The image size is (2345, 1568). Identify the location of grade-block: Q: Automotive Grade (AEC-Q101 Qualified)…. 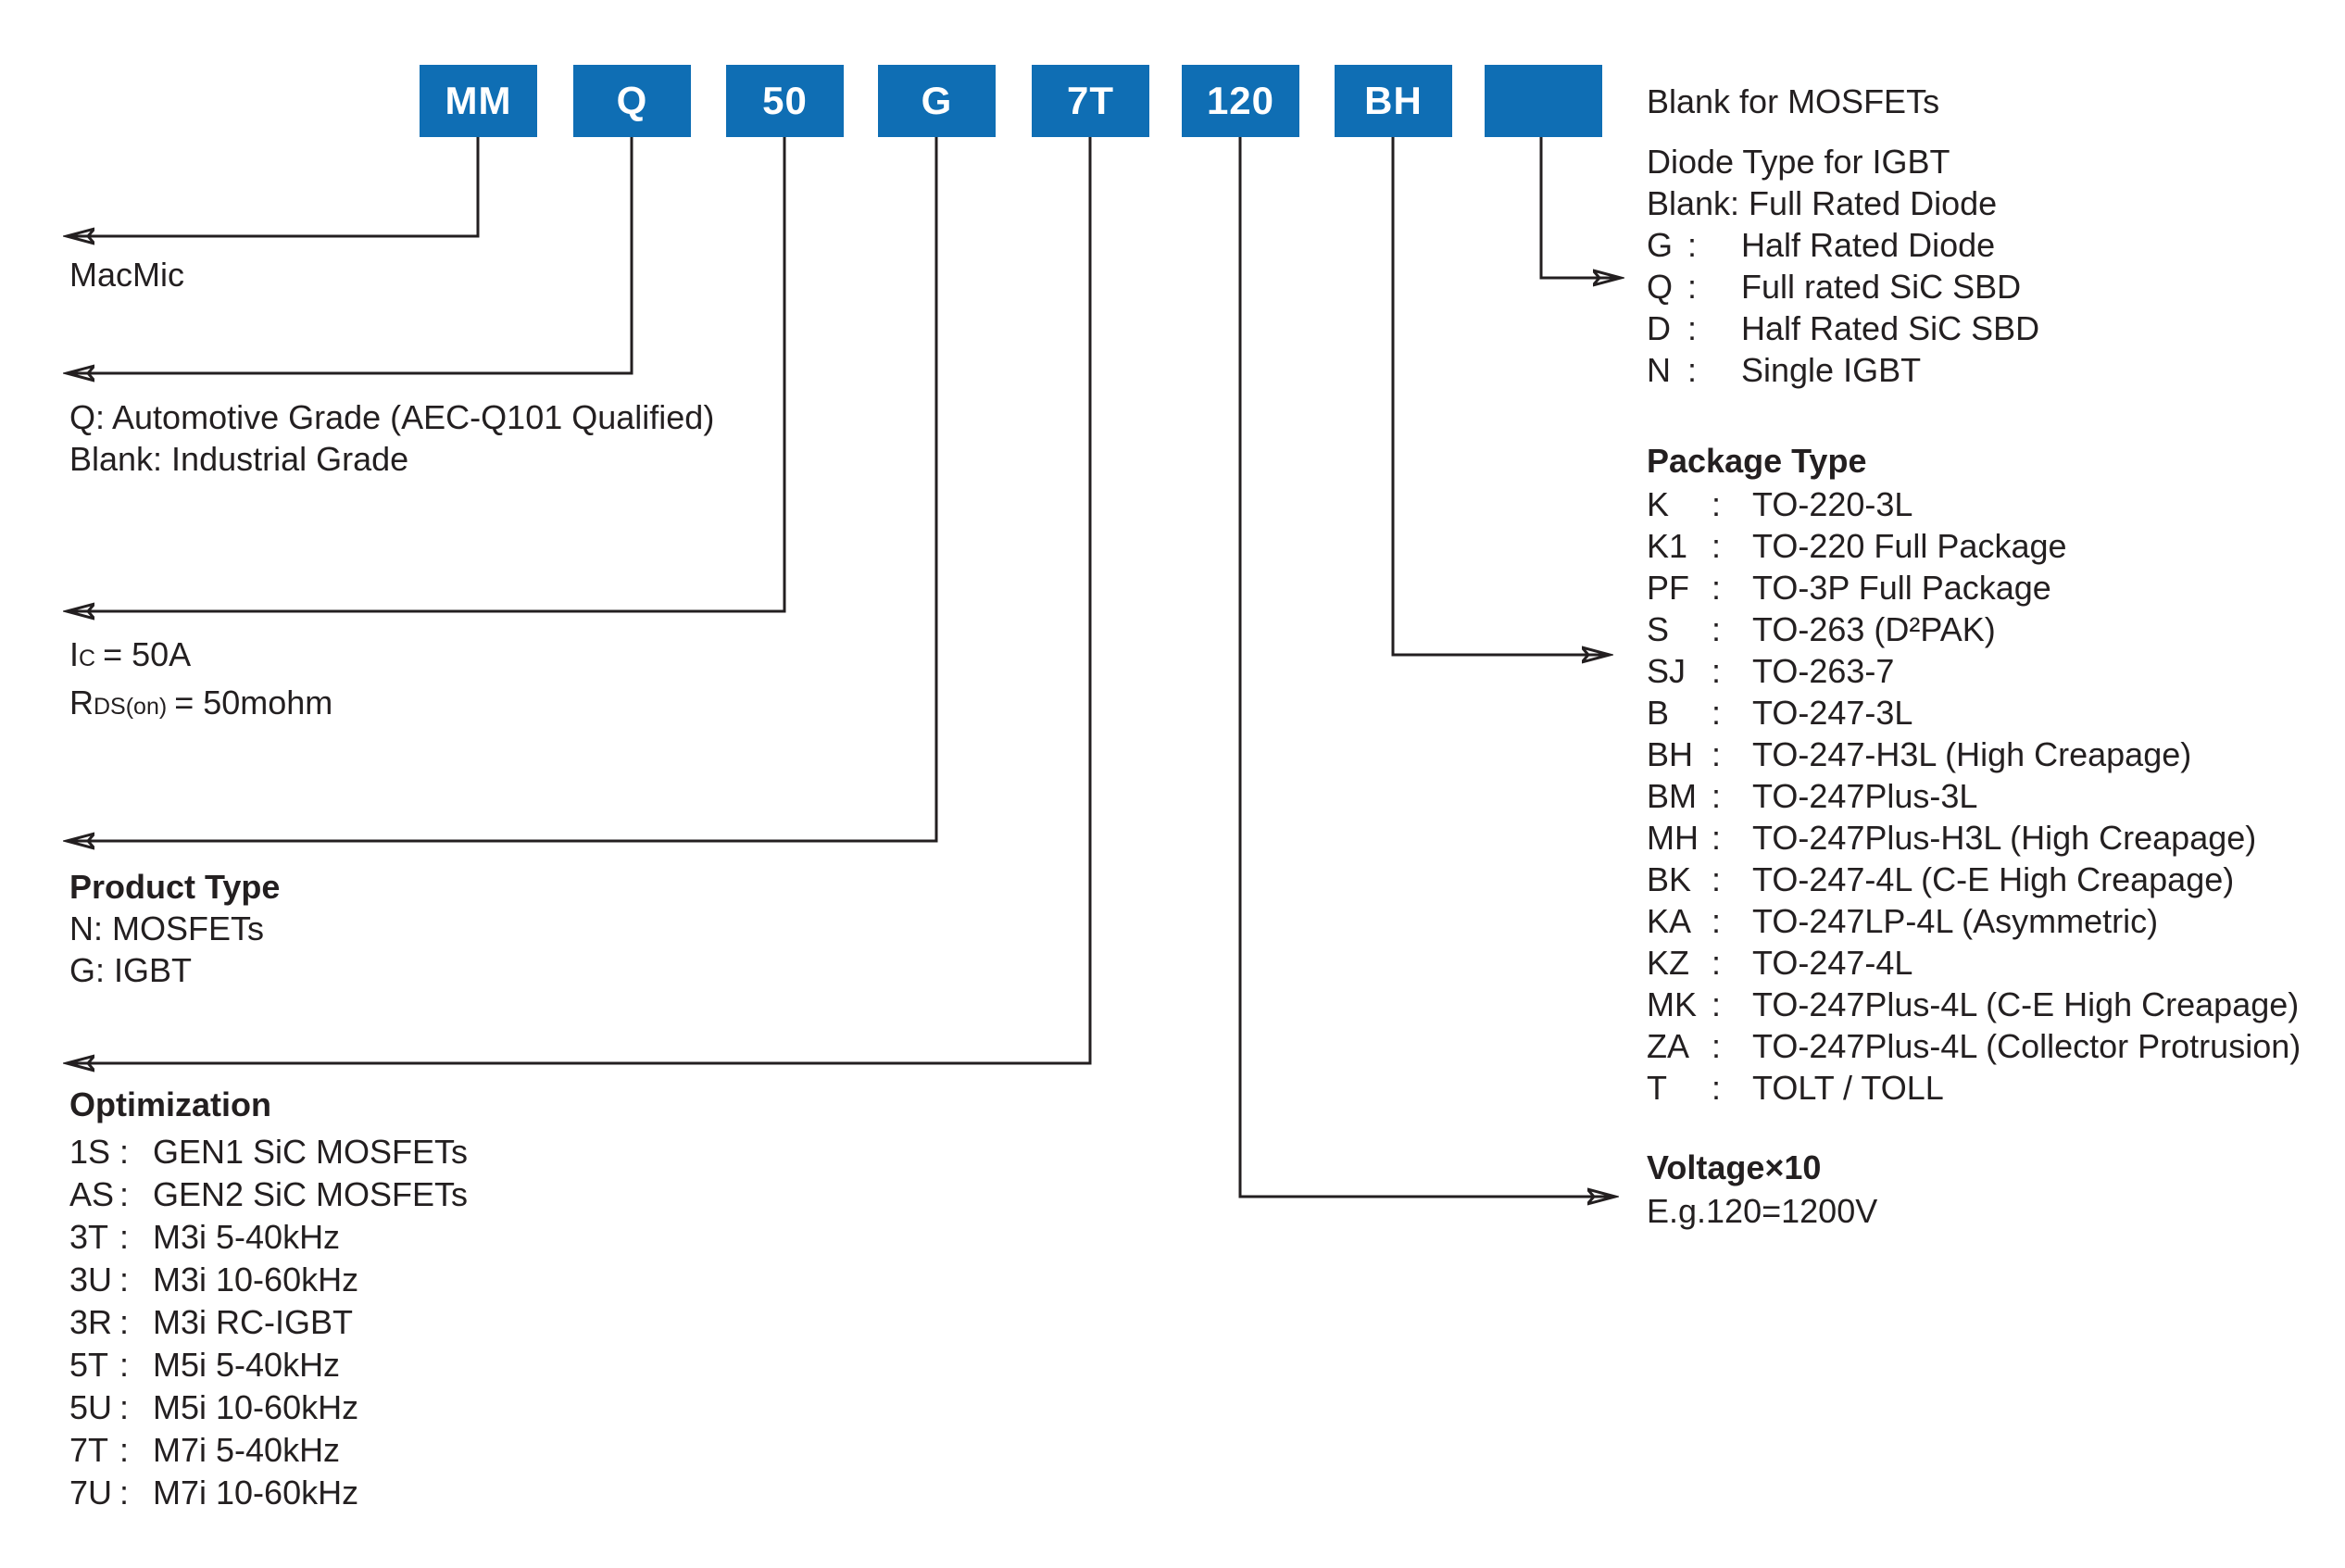
(391, 438).